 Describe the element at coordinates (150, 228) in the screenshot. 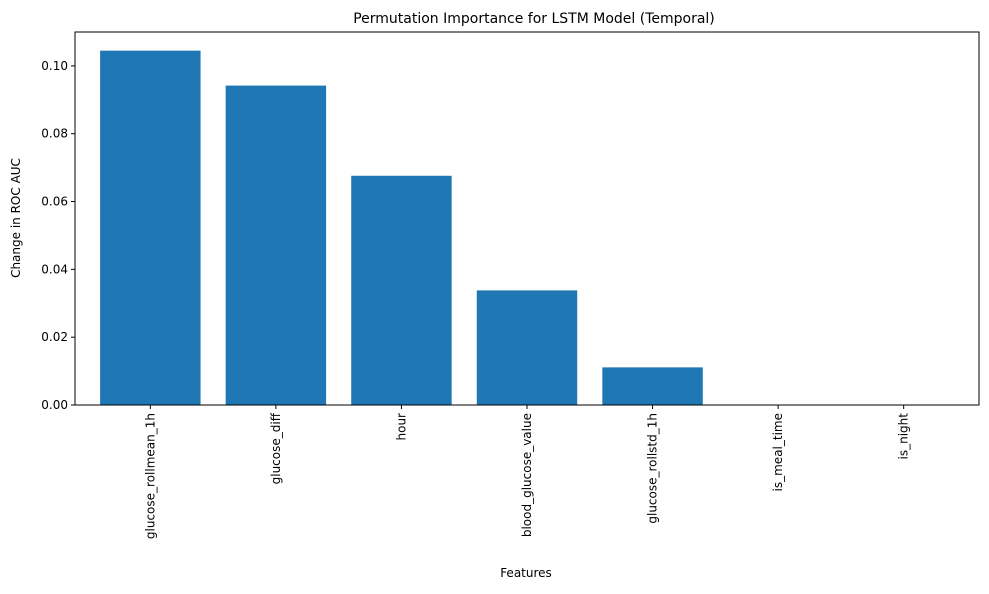

I see `bar-glucose-rollmean-1h` at that location.